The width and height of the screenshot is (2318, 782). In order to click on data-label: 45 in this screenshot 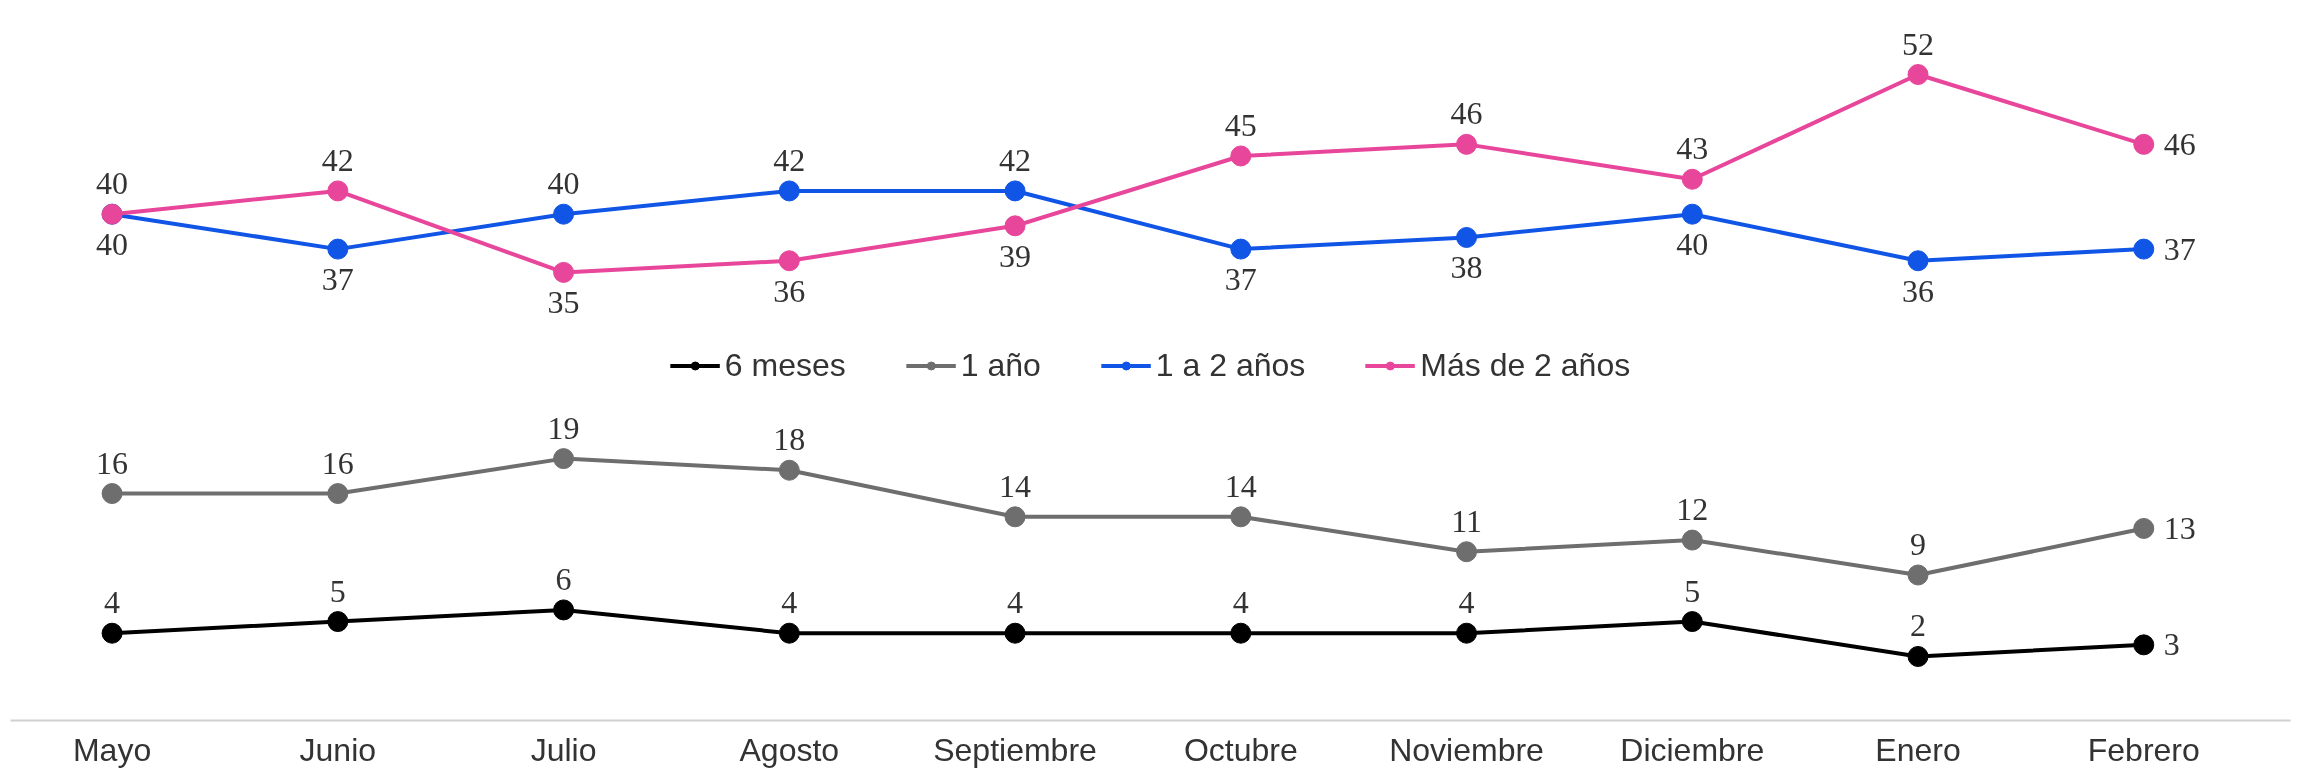, I will do `click(1240, 124)`.